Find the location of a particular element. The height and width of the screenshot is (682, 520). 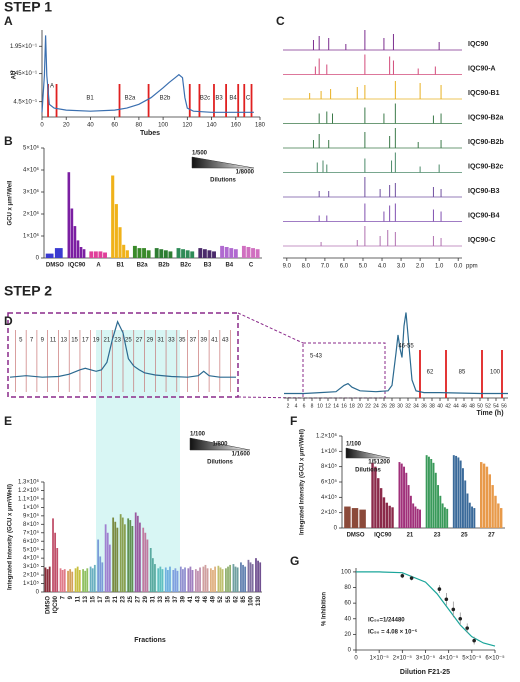

x-tick-label: DMSO is located at coordinates (55, 266).